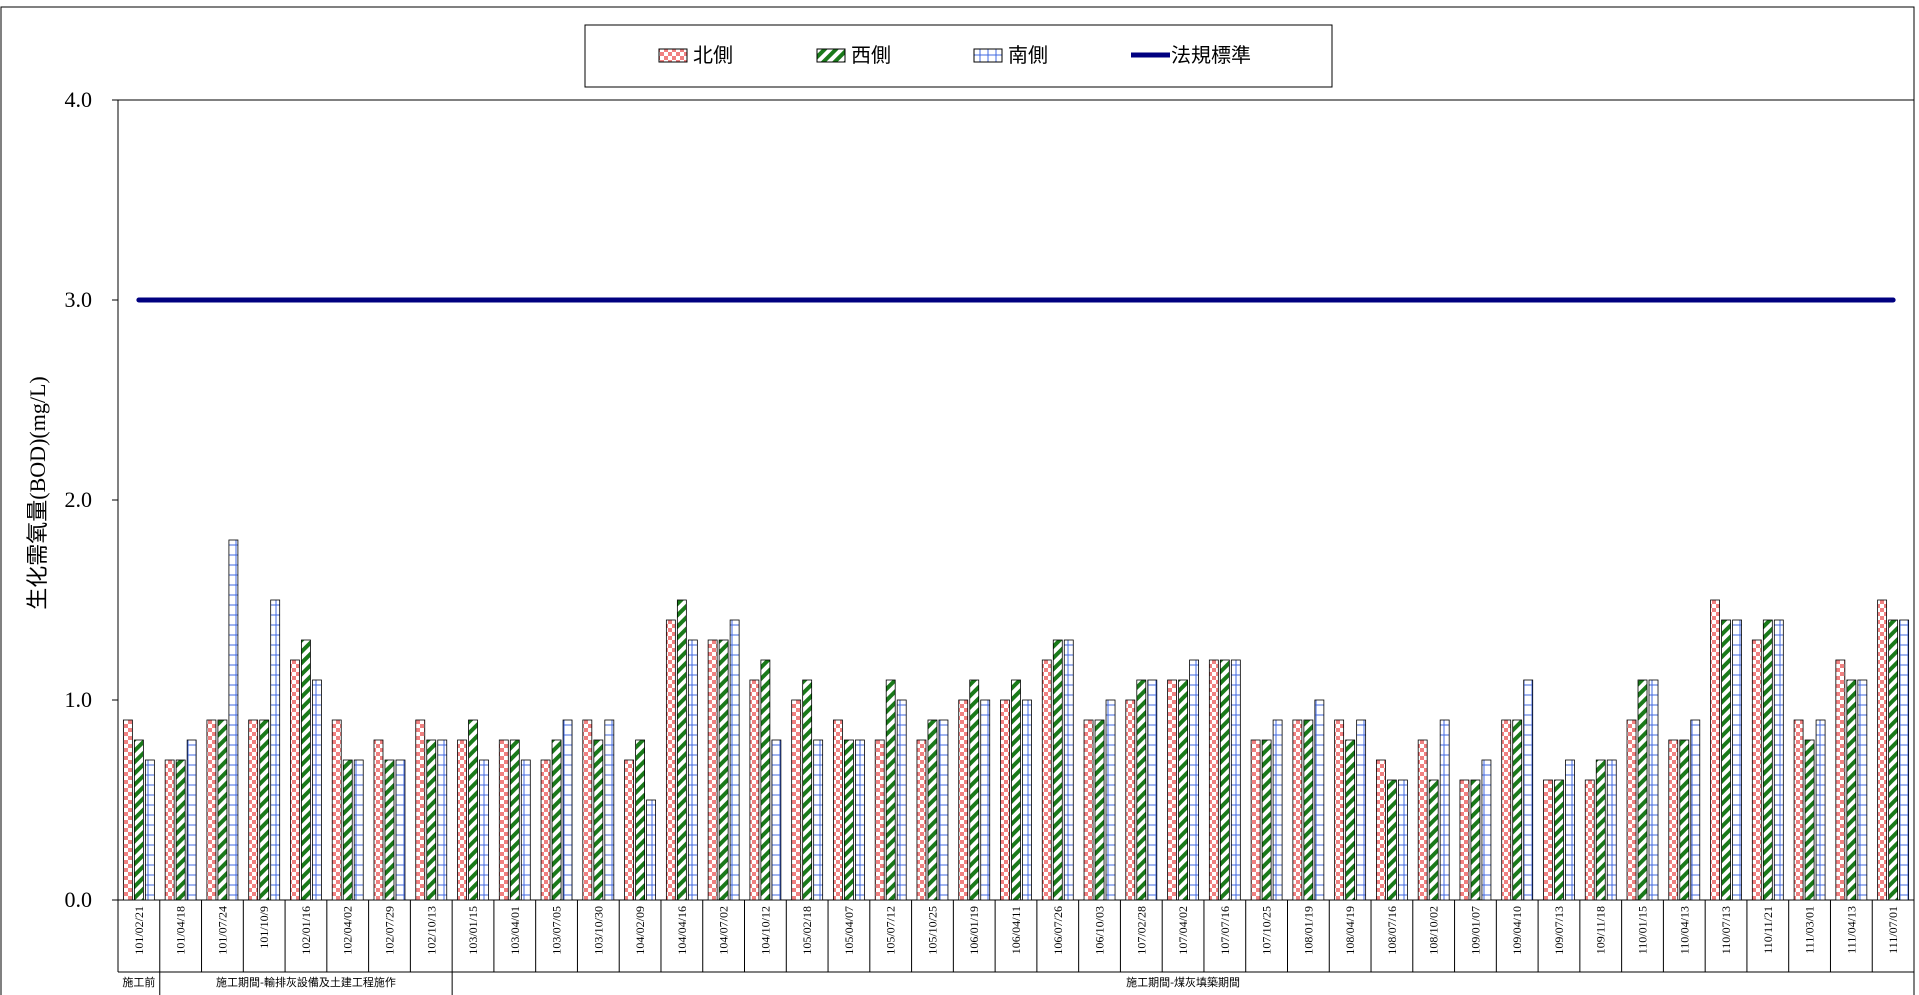 The width and height of the screenshot is (1919, 995). What do you see at coordinates (1643, 930) in the screenshot?
I see `x-tick-label: 110/01/15` at bounding box center [1643, 930].